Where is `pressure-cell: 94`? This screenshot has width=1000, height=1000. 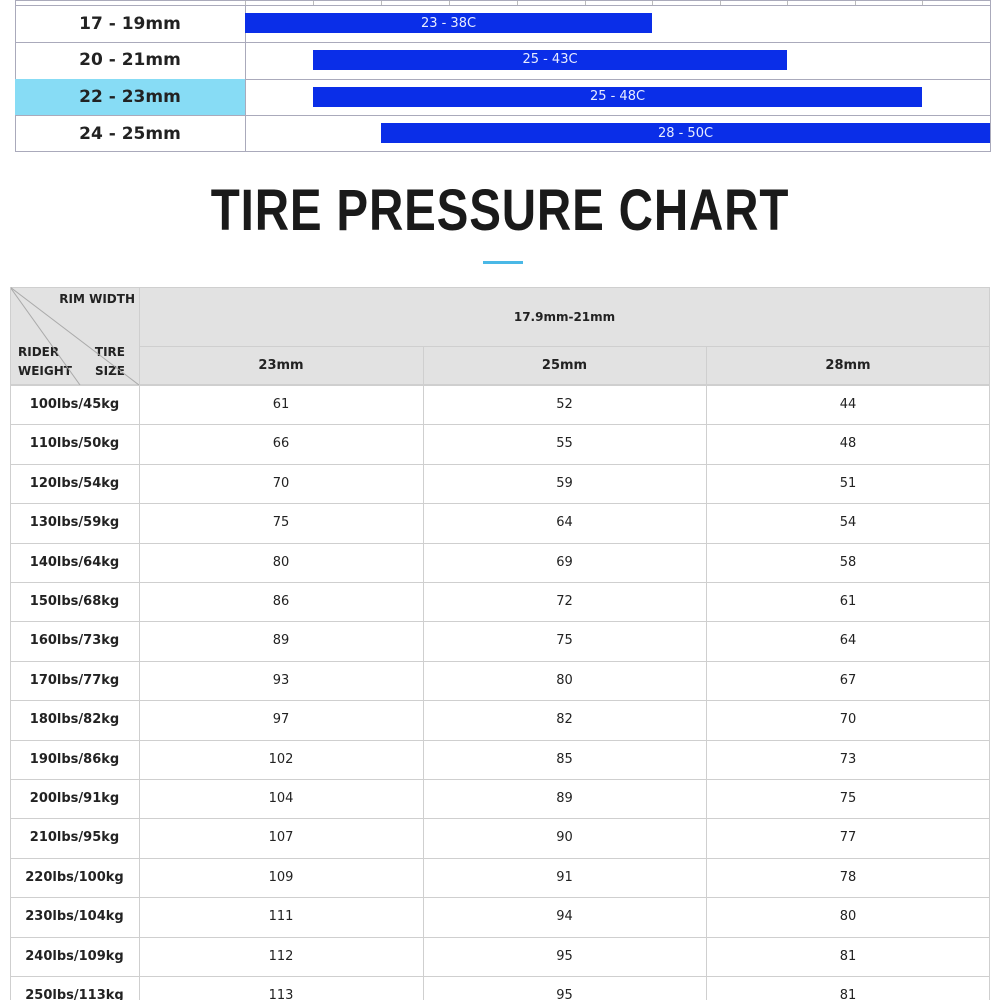
pressure-cell: 94 is located at coordinates (564, 917).